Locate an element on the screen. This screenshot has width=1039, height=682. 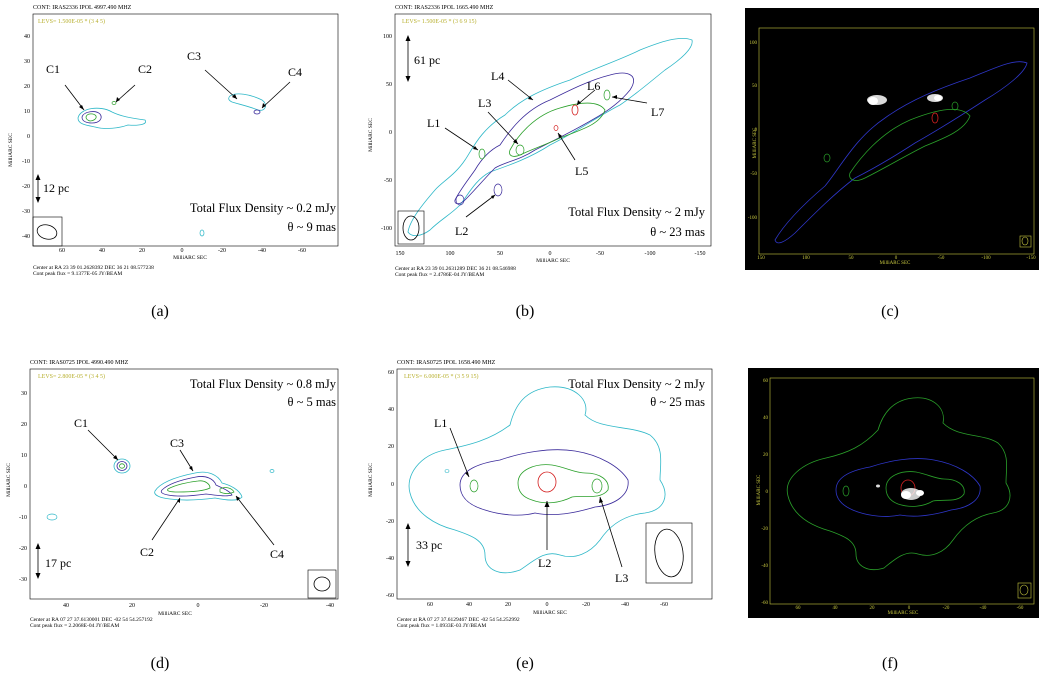
theta-label: θ ~ 5 mas is located at coordinates (311, 402).